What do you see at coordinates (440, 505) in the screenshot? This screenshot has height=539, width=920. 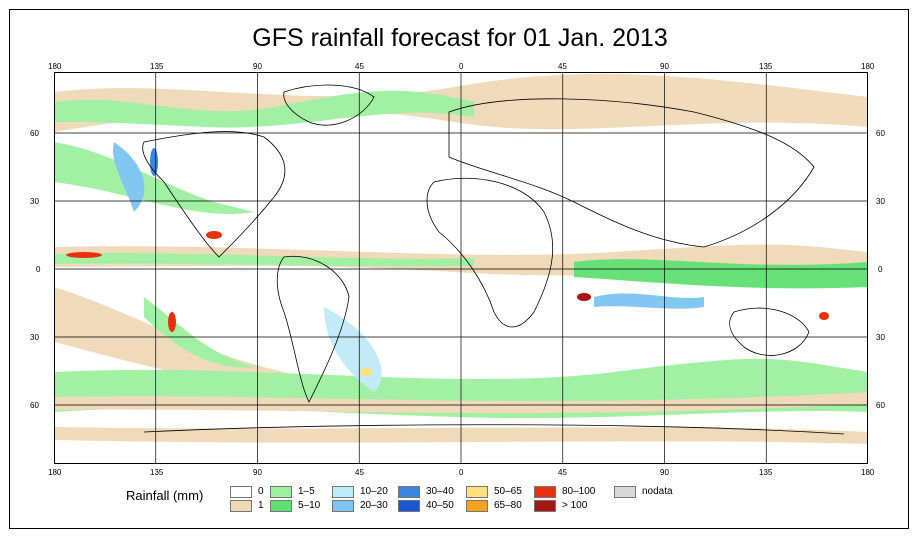 I see `legend-label-7: 40–50` at bounding box center [440, 505].